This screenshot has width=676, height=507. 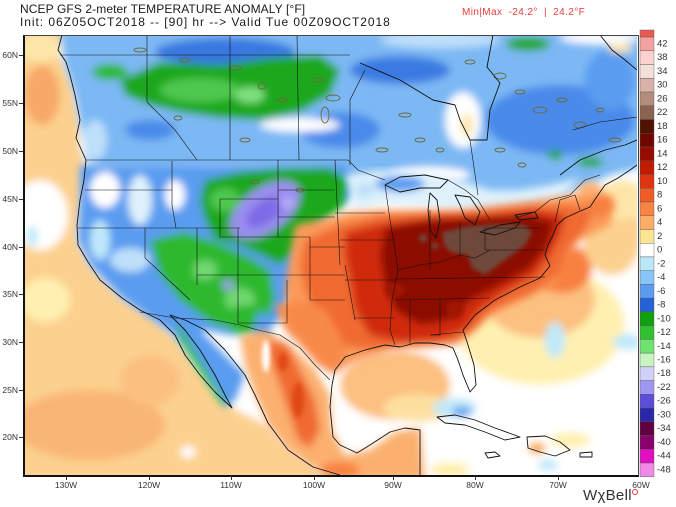 What do you see at coordinates (265, 212) in the screenshot?
I see `coldest-core` at bounding box center [265, 212].